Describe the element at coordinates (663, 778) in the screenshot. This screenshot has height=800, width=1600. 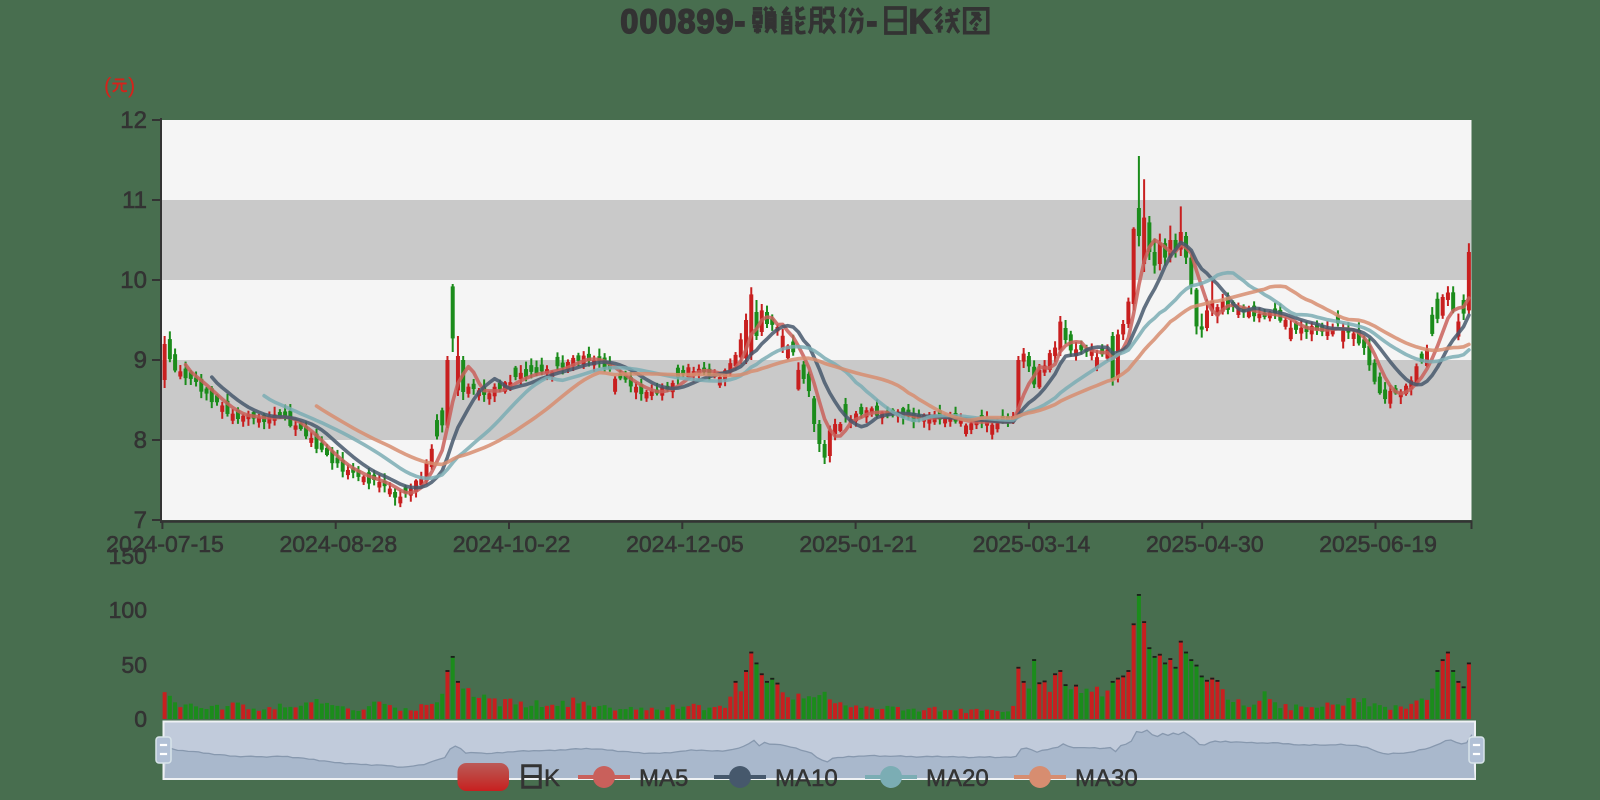
I see `svg-text: MA5` at that location.